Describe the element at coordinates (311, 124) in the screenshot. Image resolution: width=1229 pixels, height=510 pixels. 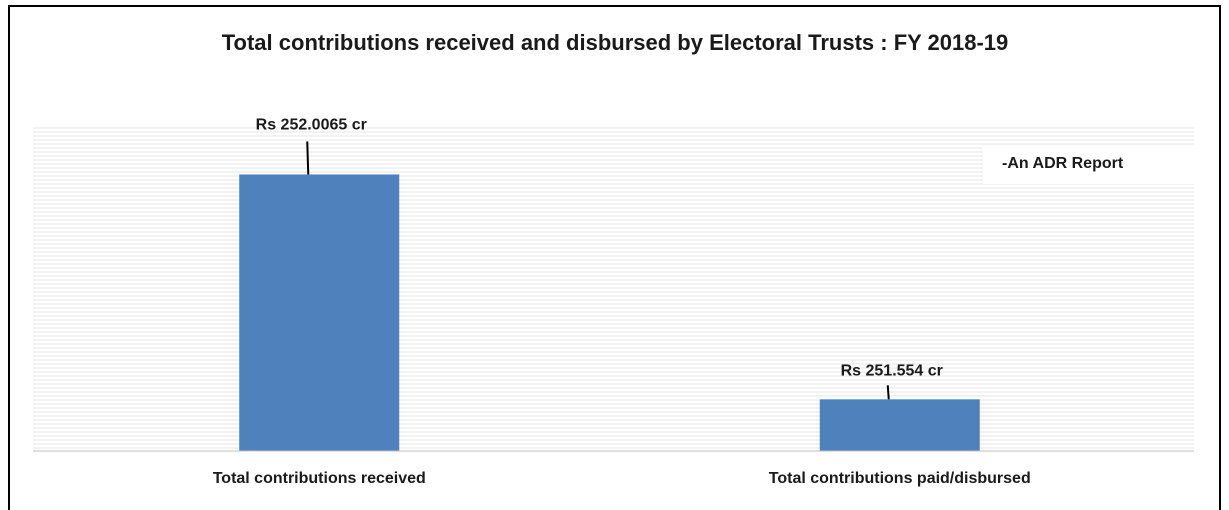
I see `data-label: Rs 252.0065 cr` at that location.